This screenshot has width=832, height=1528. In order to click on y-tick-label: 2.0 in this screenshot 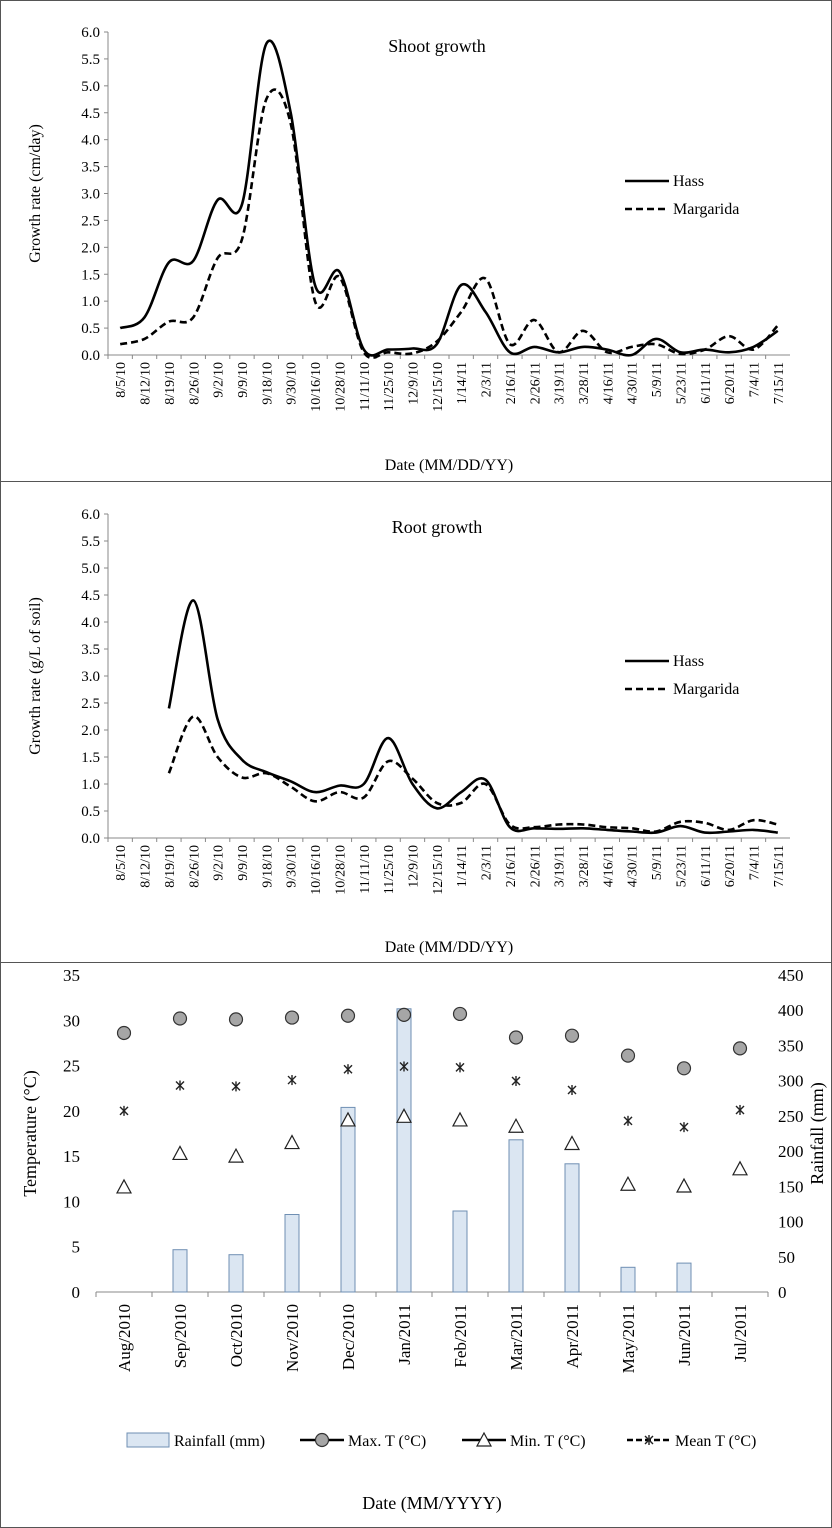, I will do `click(90, 731)`.